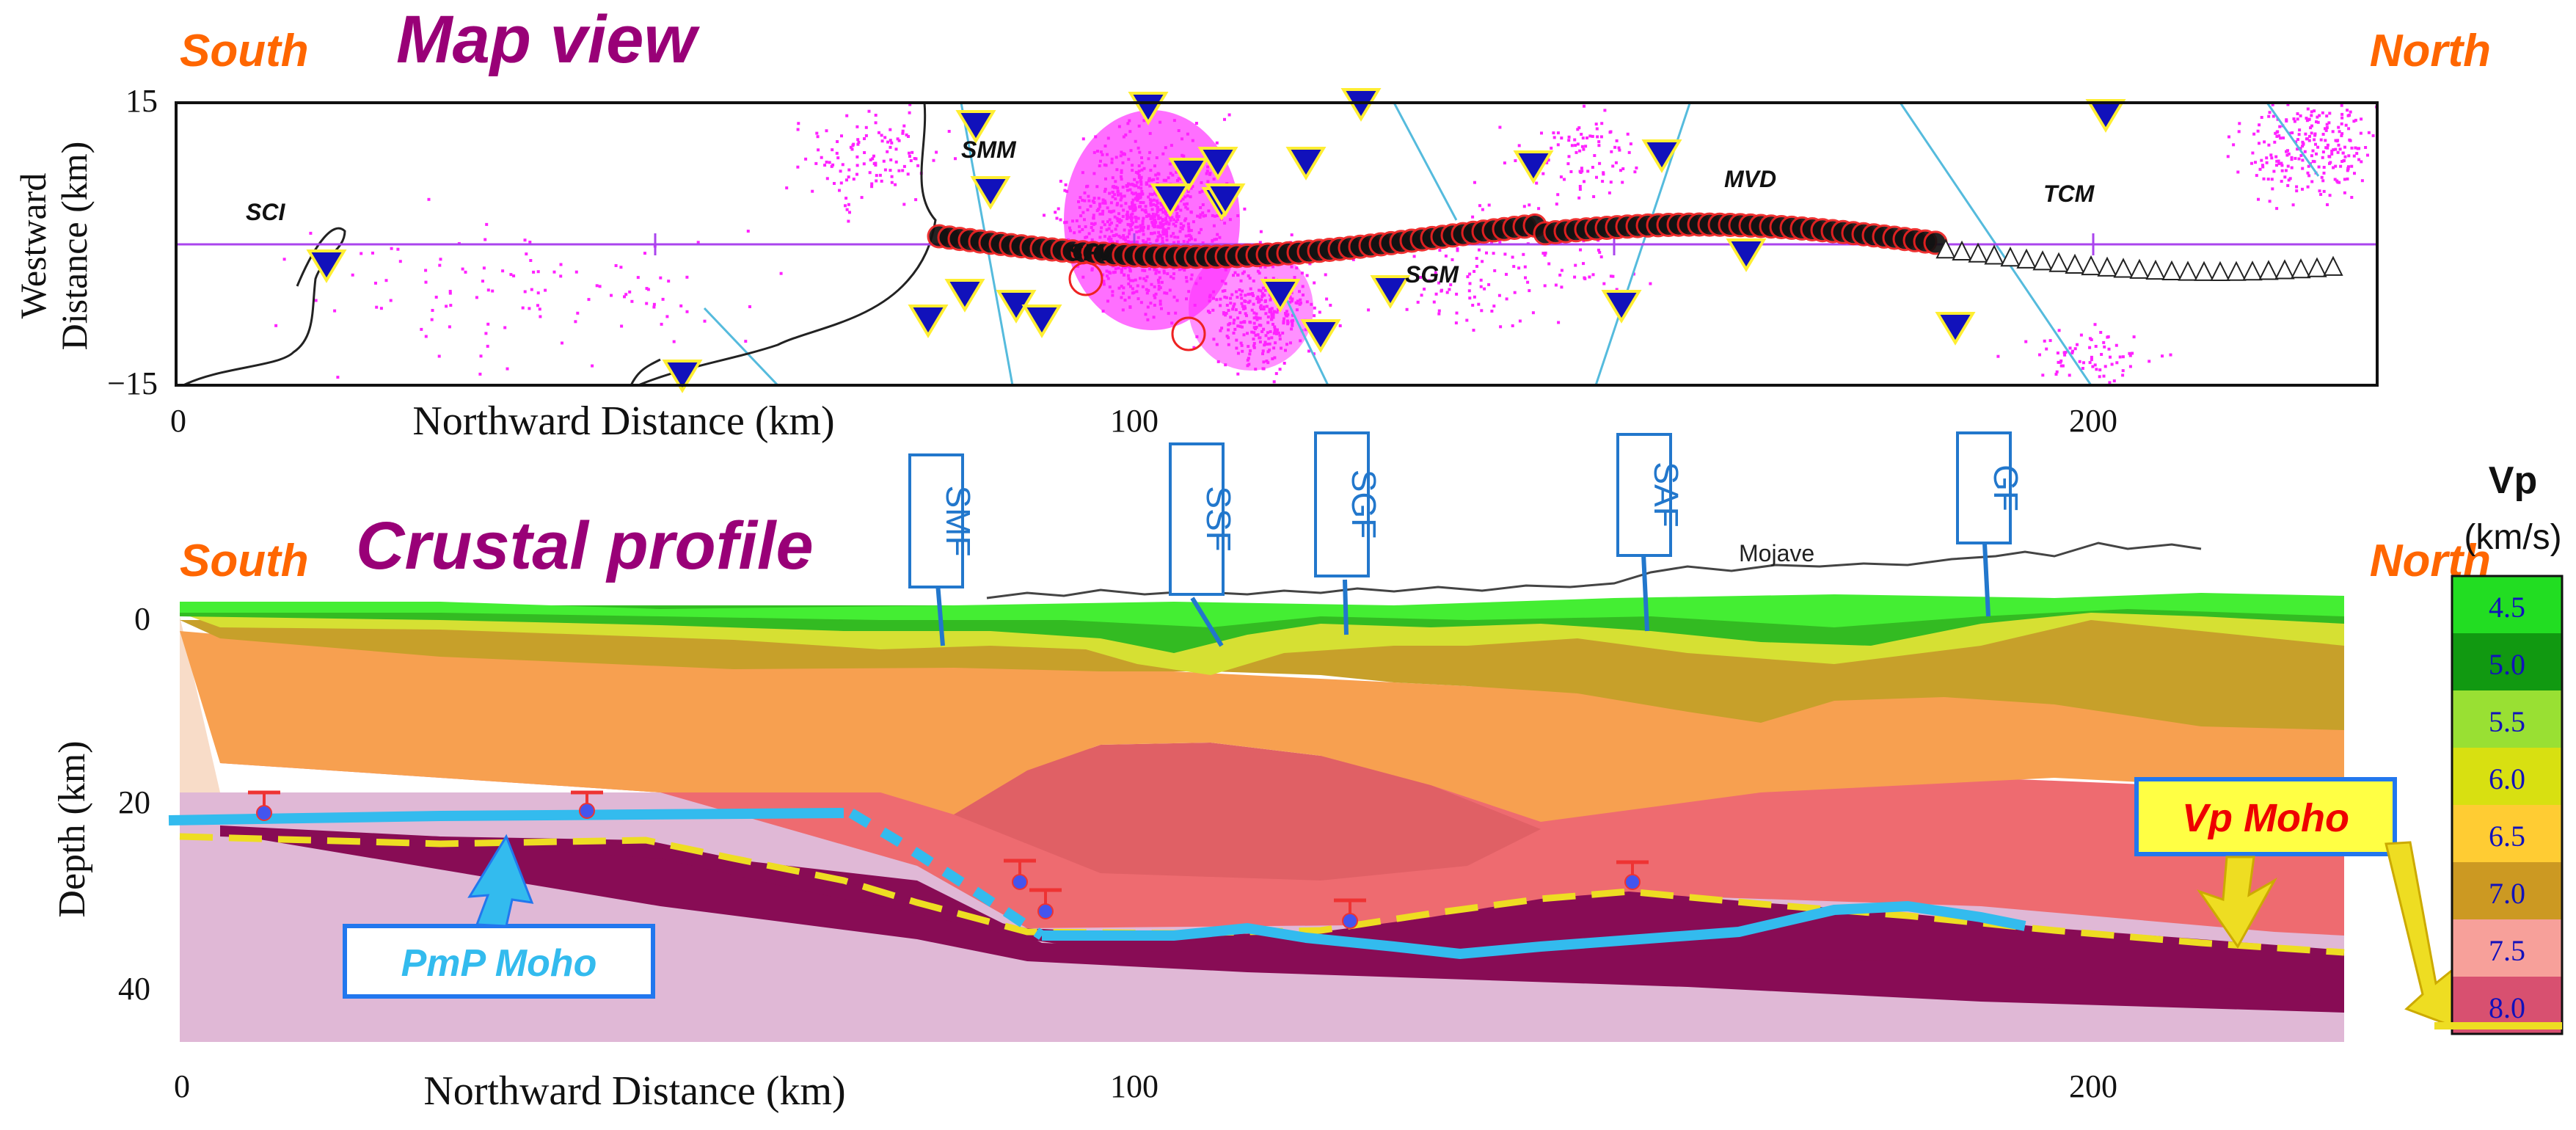  I want to click on vp-moho-lower-crust, so click(1282, 913).